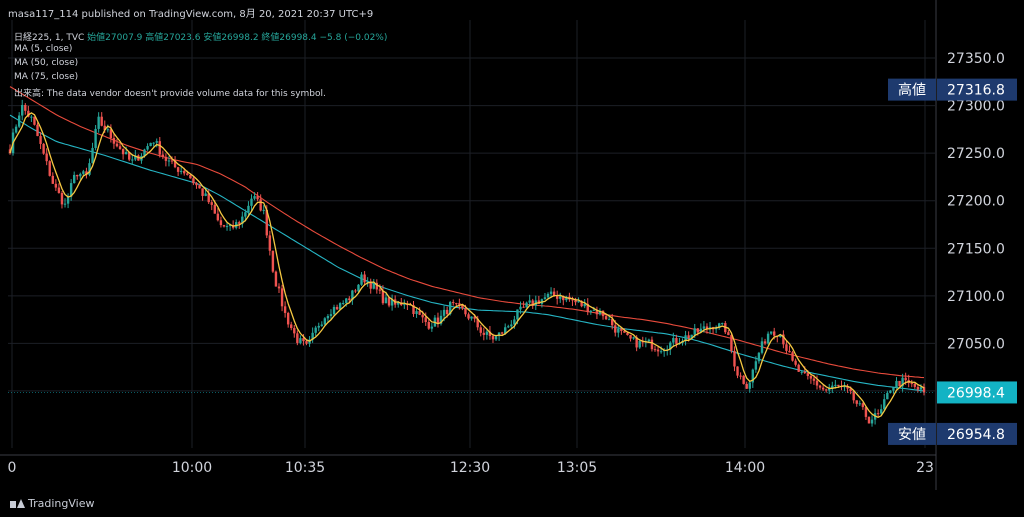  What do you see at coordinates (976, 249) in the screenshot?
I see `y-tick-label: 27150.0` at bounding box center [976, 249].